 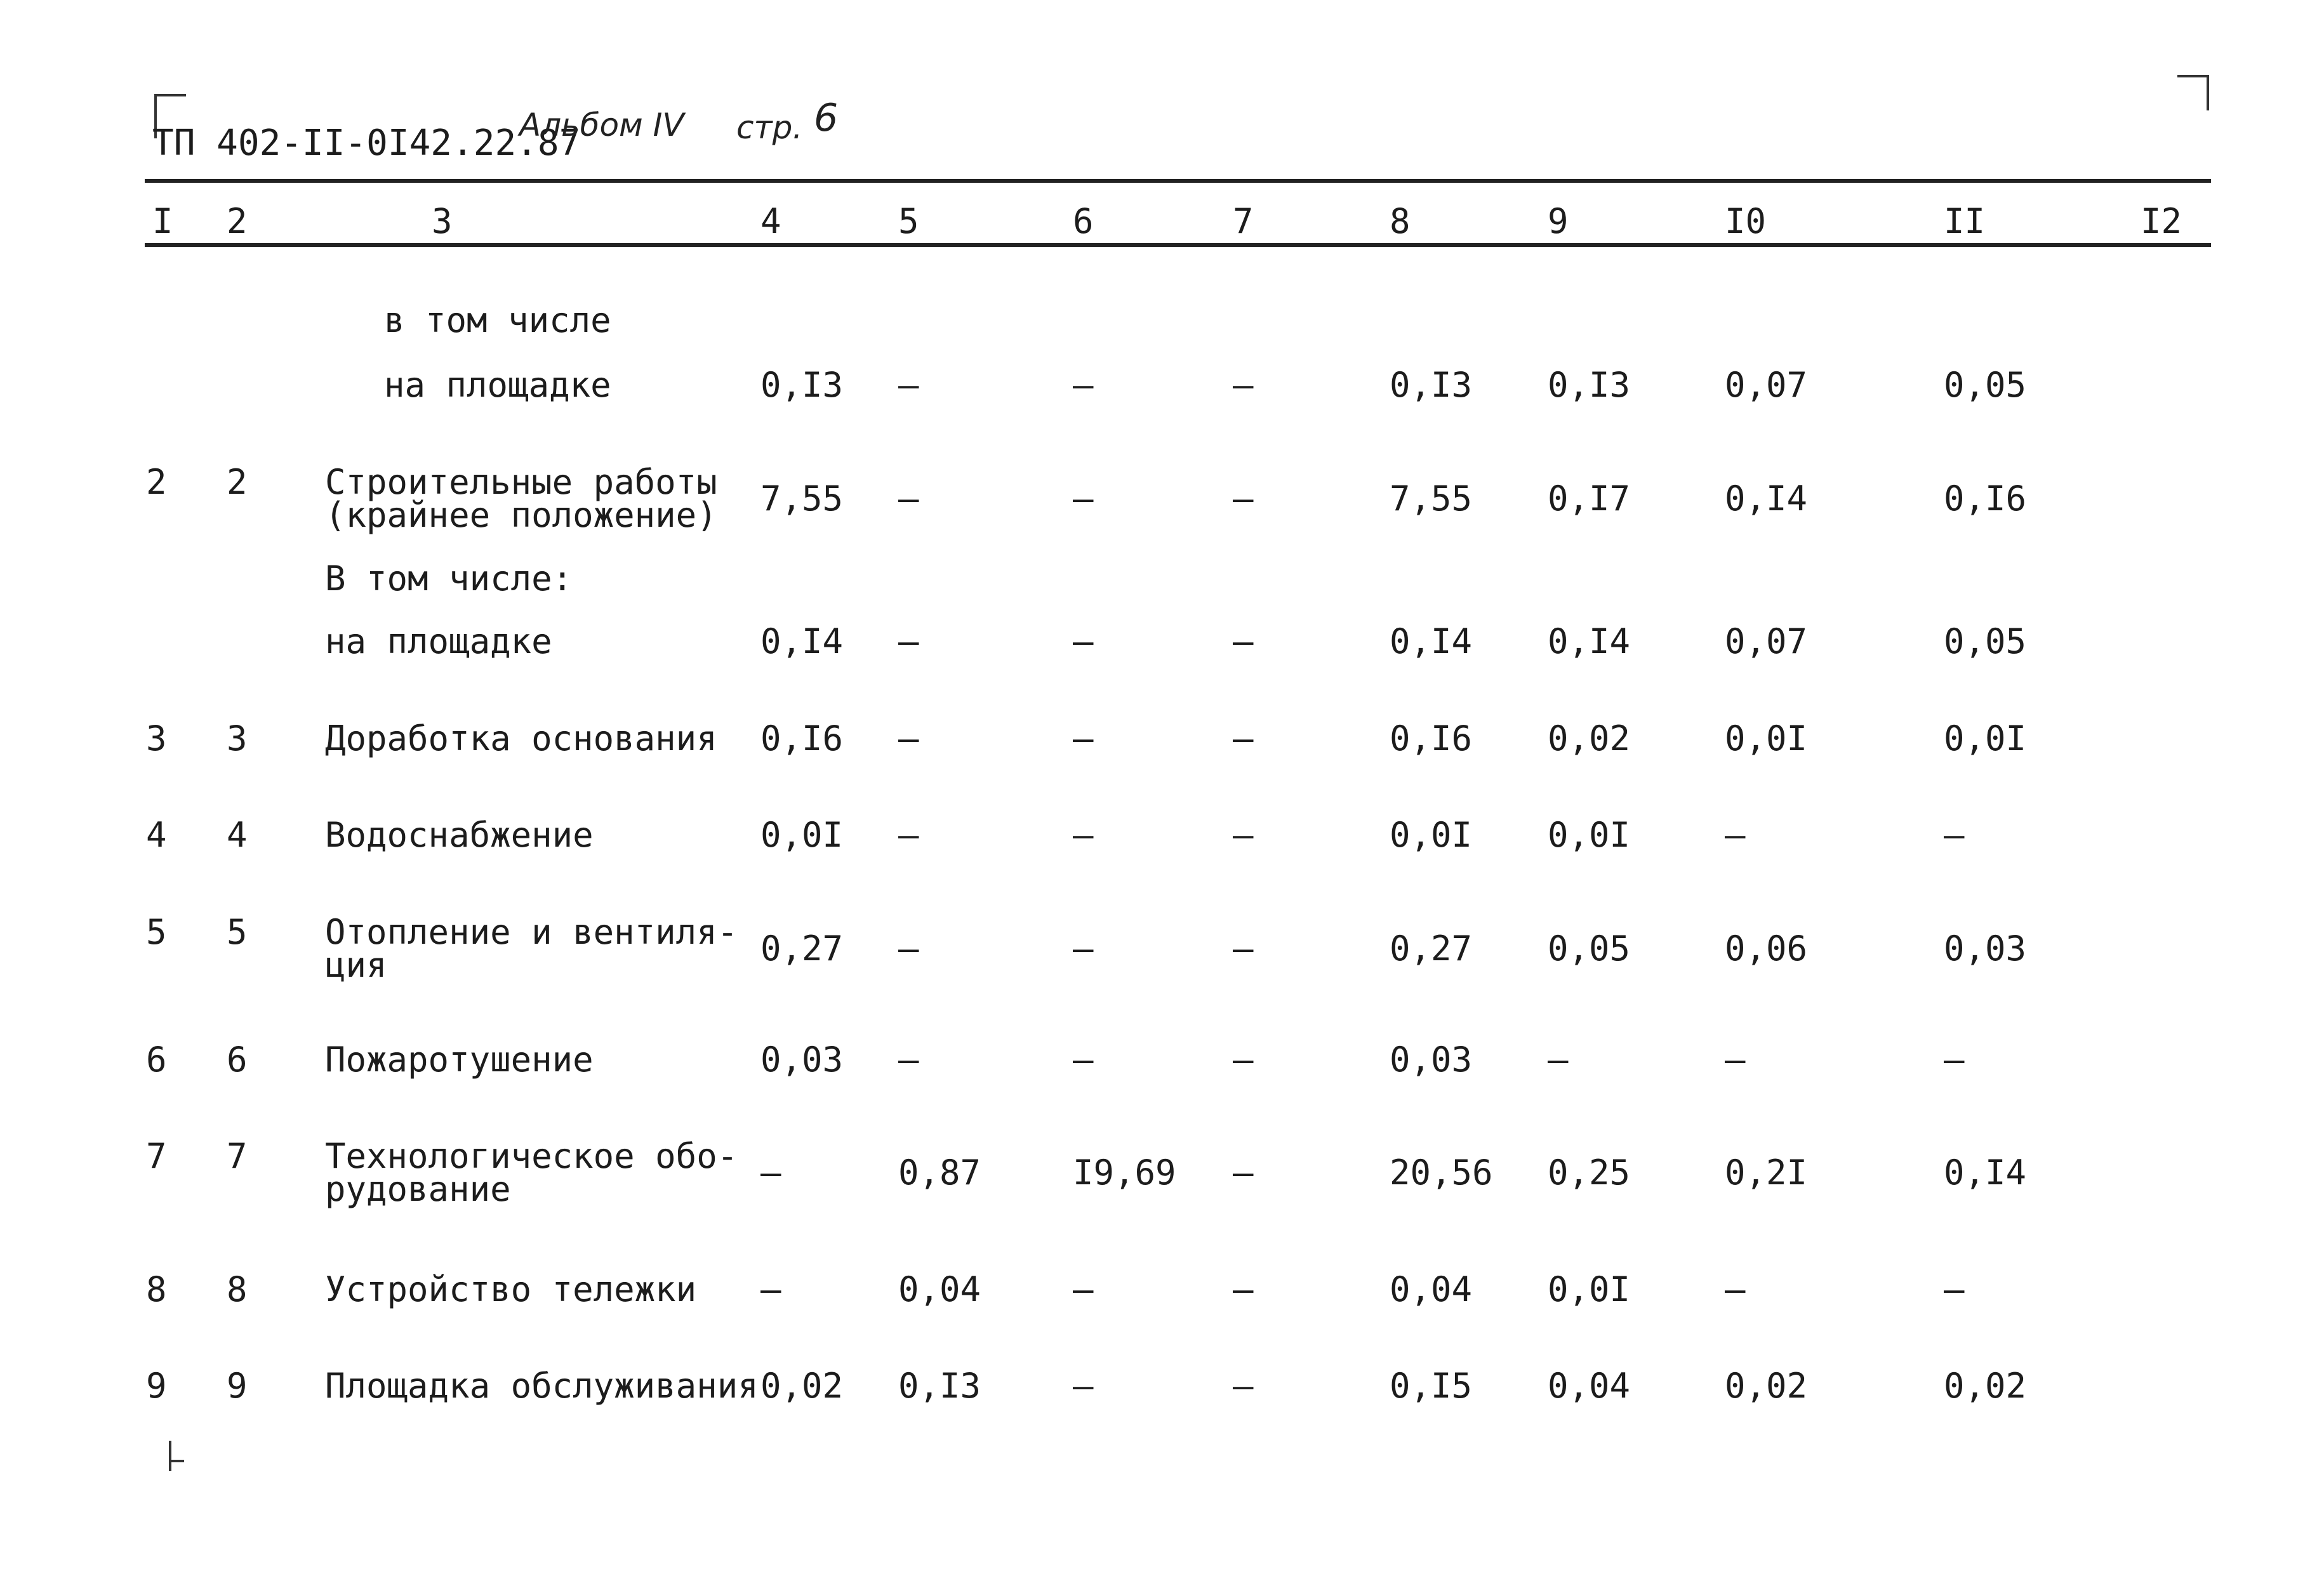 I want to click on corner-mark-top-right, so click(x=2208, y=92).